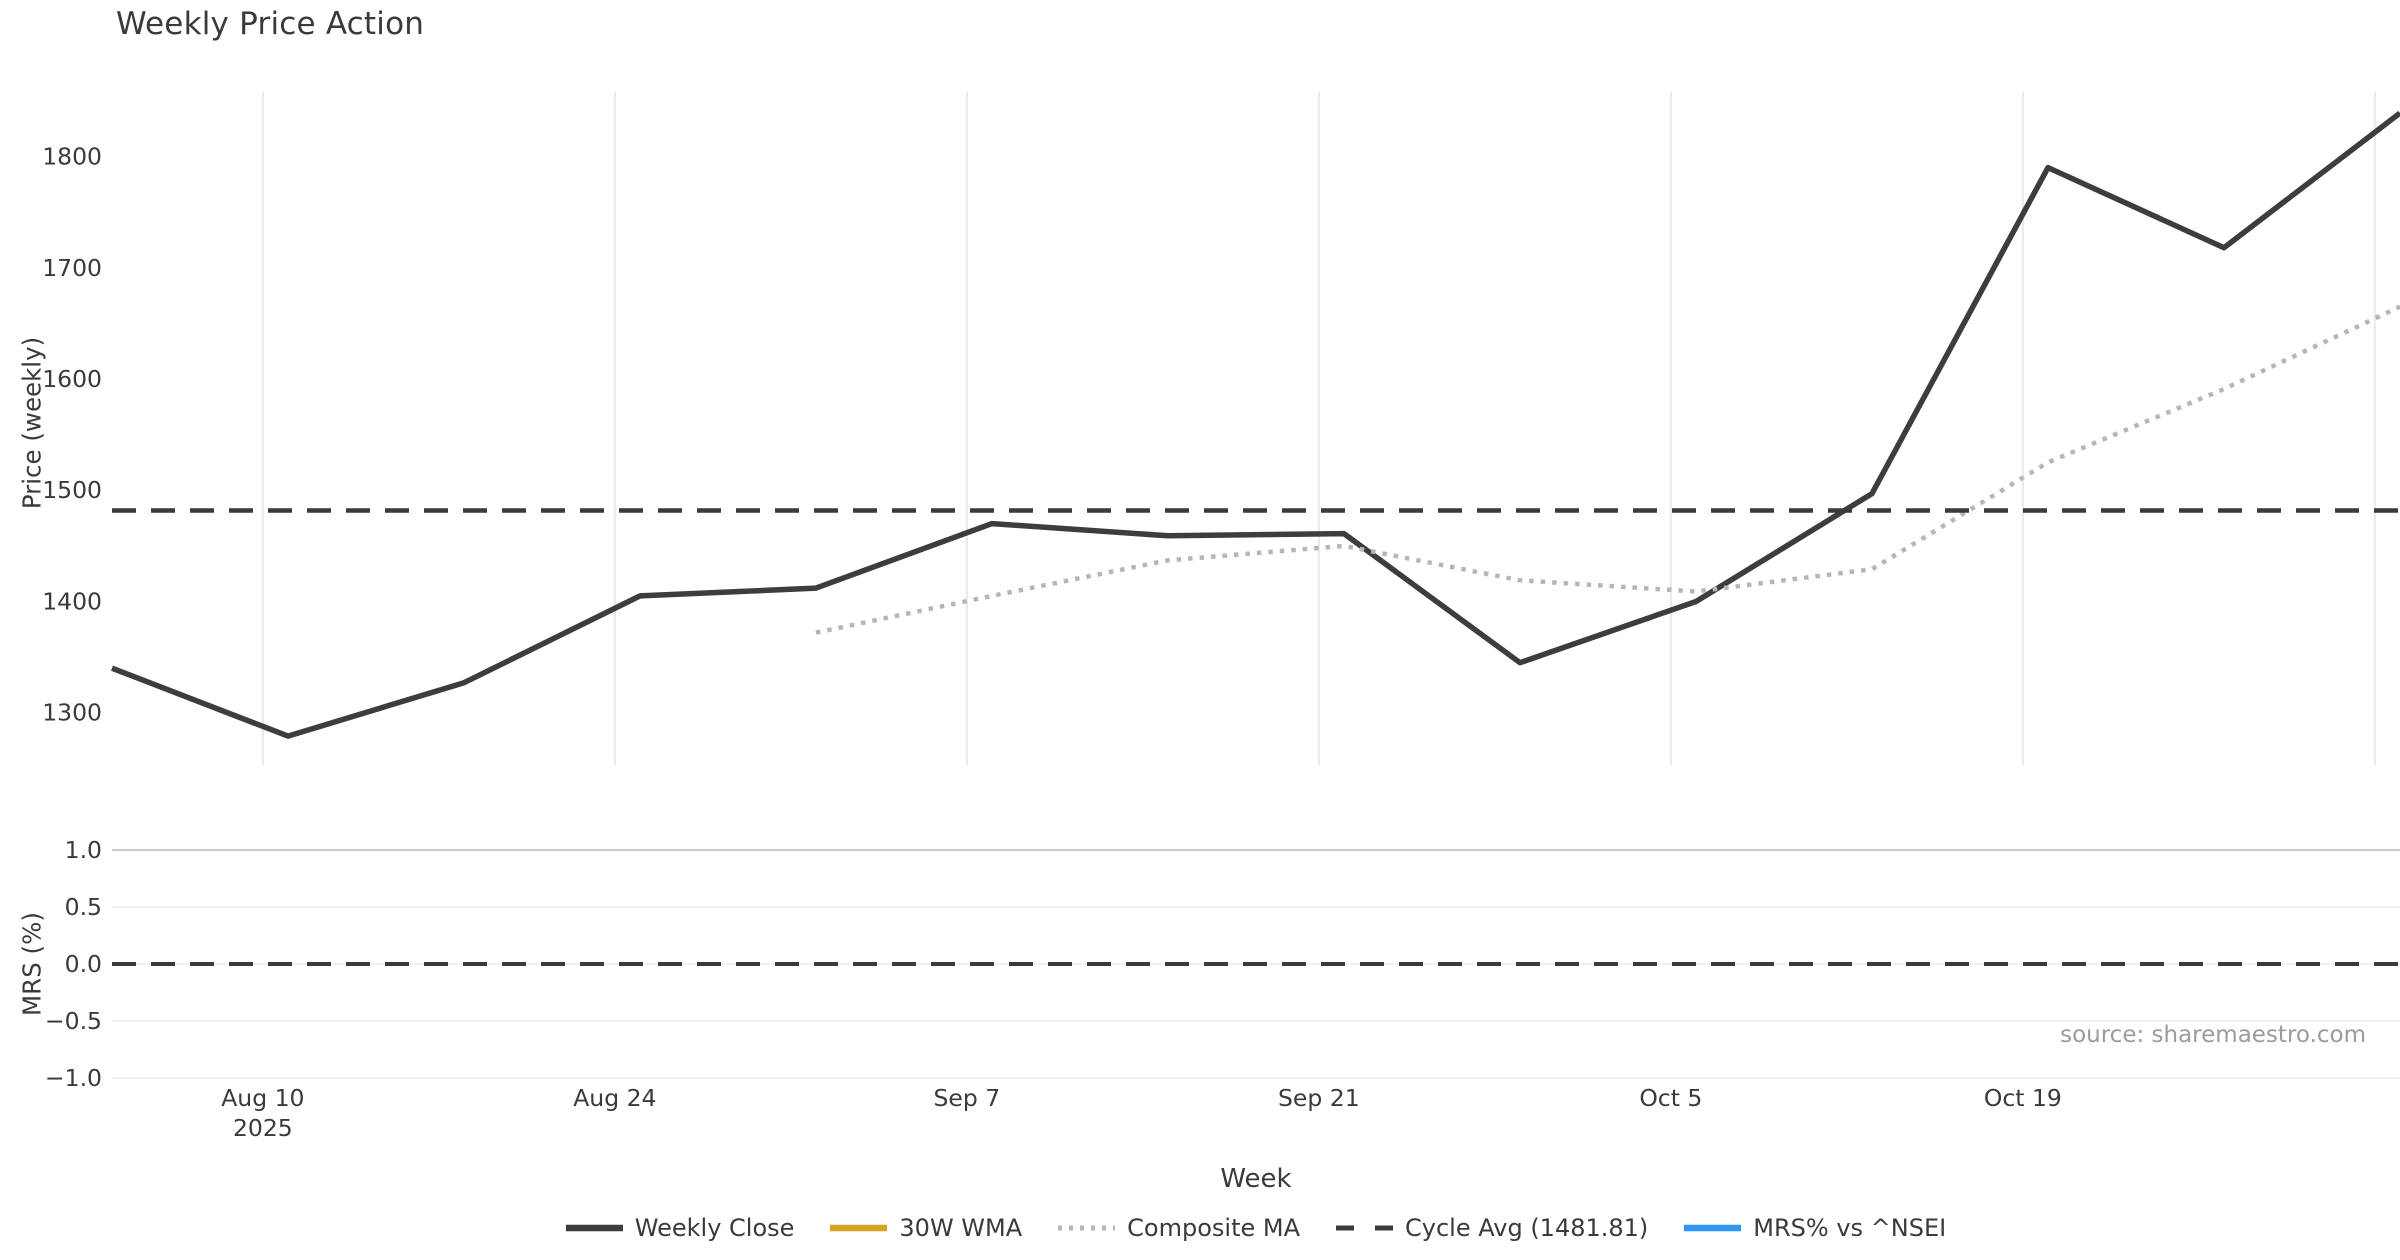  What do you see at coordinates (72, 268) in the screenshot?
I see `price-y-tick-label: 1700` at bounding box center [72, 268].